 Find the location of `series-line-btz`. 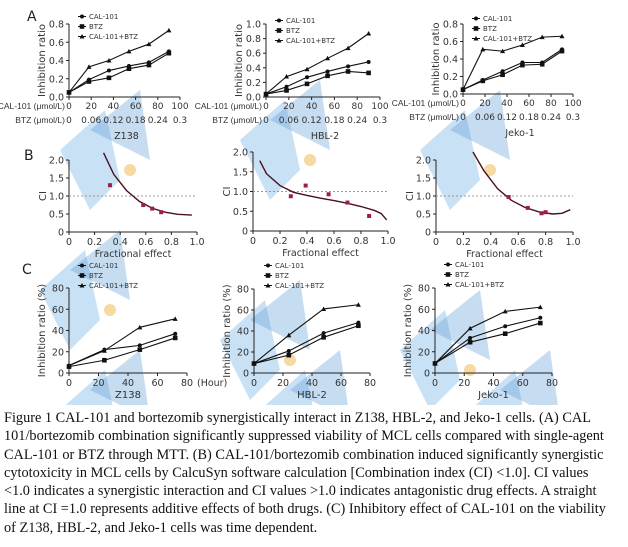

series-line-btz is located at coordinates (119, 72).